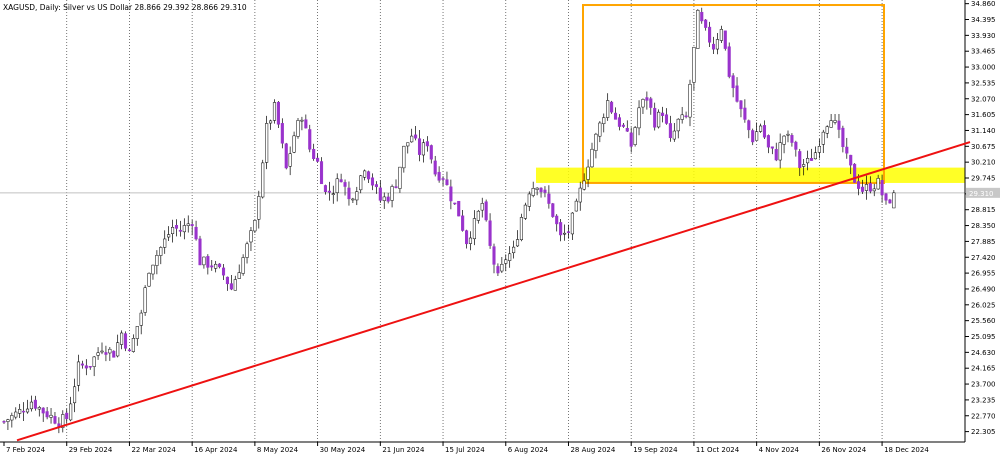  What do you see at coordinates (983, 416) in the screenshot?
I see `y-tick-label: 22.770` at bounding box center [983, 416].